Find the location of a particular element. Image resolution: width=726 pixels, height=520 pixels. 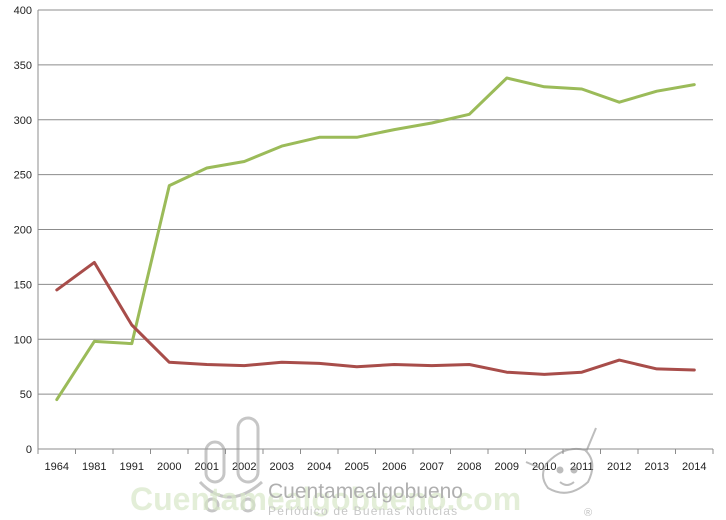

y-tick-label: 200 is located at coordinates (23, 231).